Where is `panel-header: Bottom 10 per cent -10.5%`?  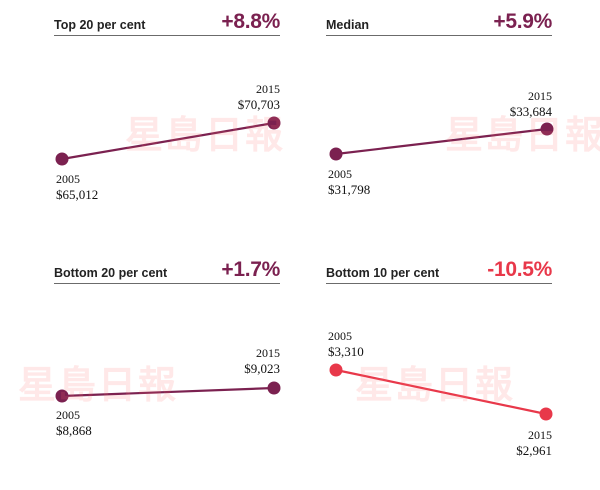 panel-header: Bottom 10 per cent -10.5% is located at coordinates (439, 270).